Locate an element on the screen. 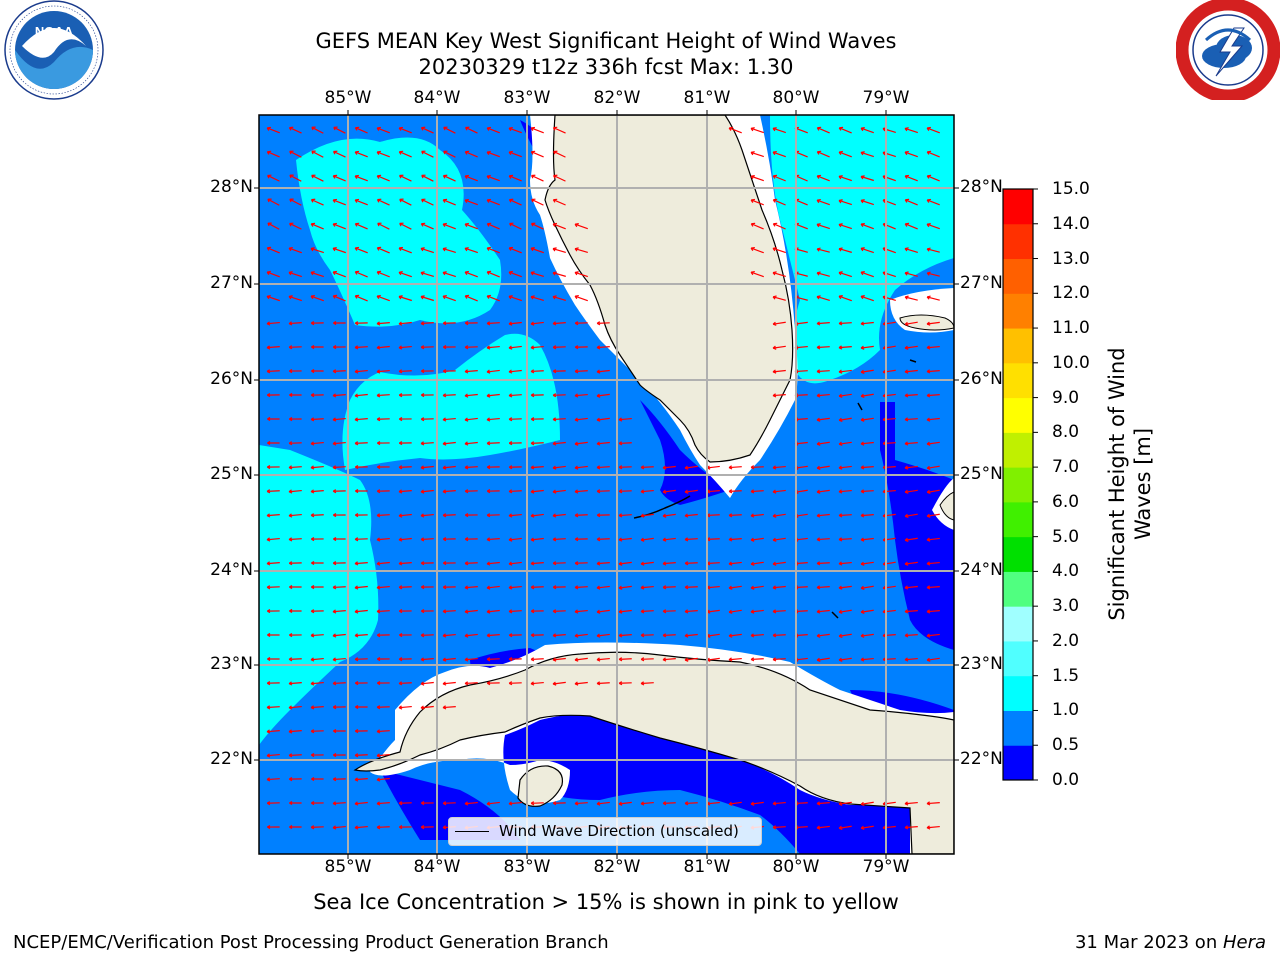  longitude-label: 84°W is located at coordinates (437, 867).